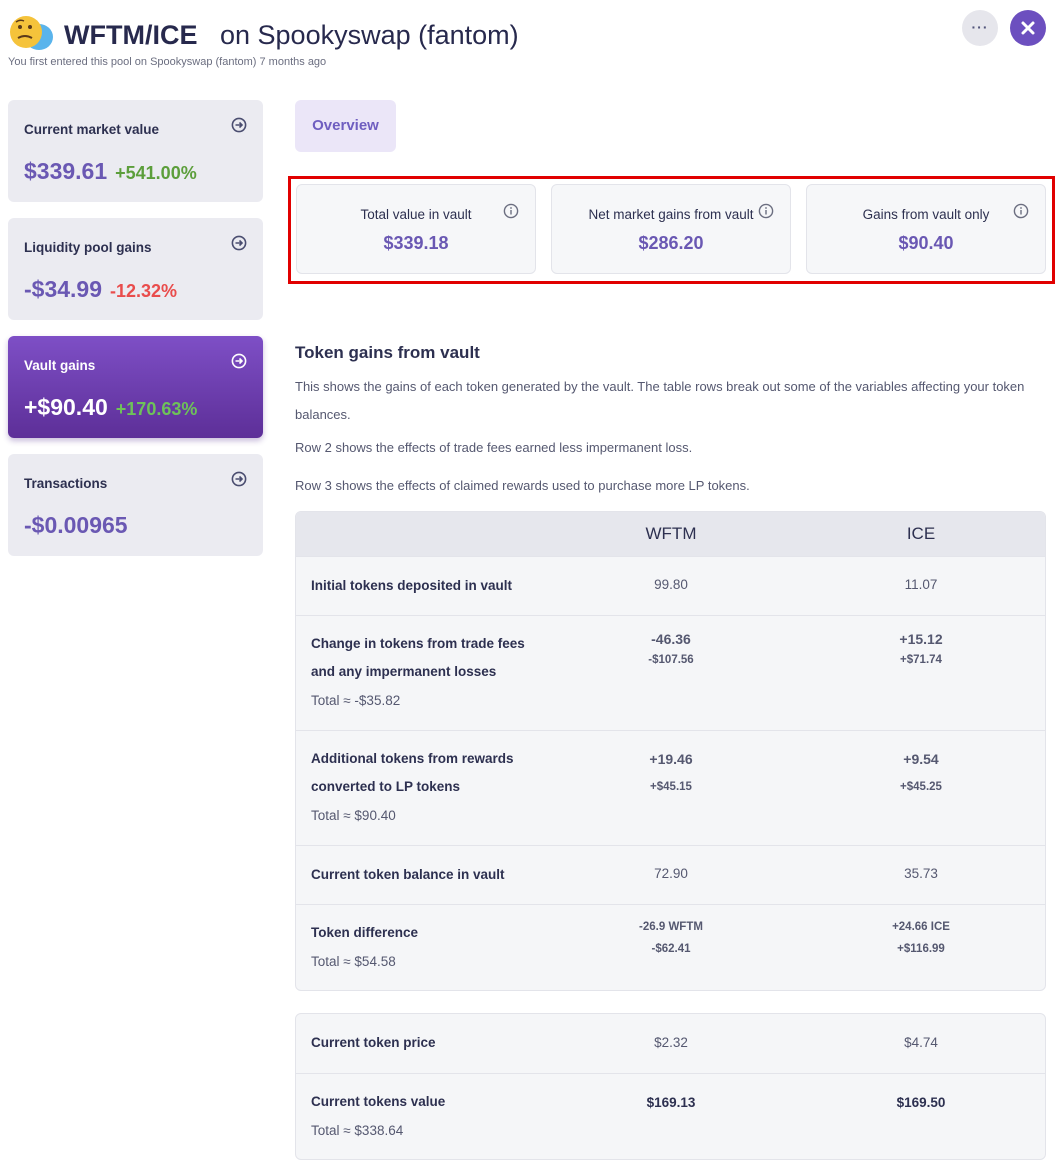 Image resolution: width=1056 pixels, height=1171 pixels. Describe the element at coordinates (408, 874) in the screenshot. I see `row-label: Current token balance in vault` at that location.